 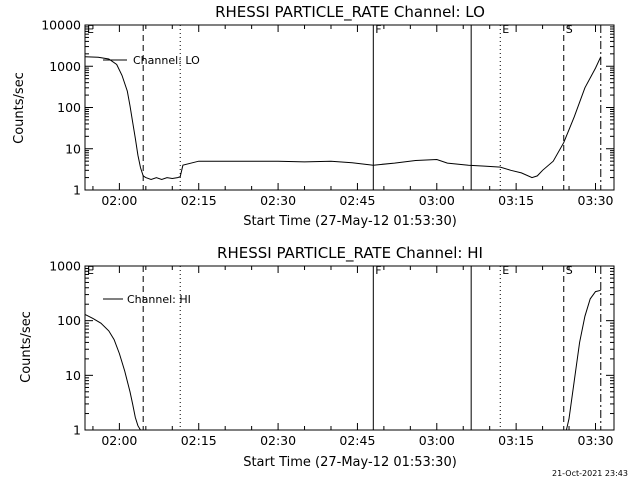 I want to click on x-axis-label-hi: Start Time (27-May-12 01:53:30), so click(x=350, y=462).